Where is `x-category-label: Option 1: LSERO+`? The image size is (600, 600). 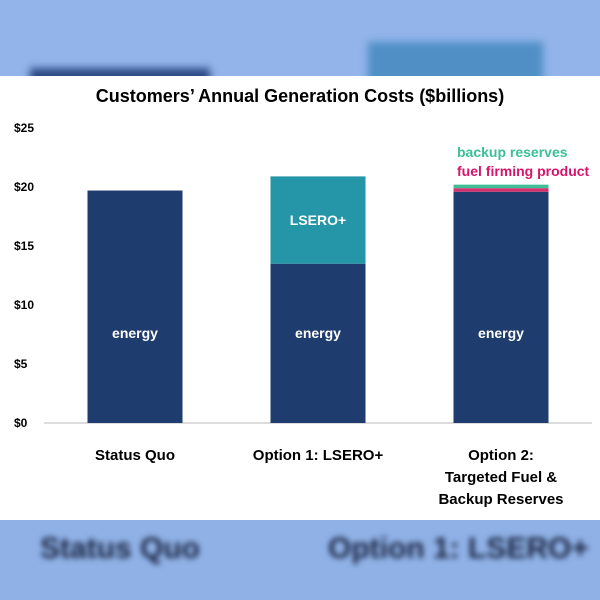 x-category-label: Option 1: LSERO+ is located at coordinates (318, 455).